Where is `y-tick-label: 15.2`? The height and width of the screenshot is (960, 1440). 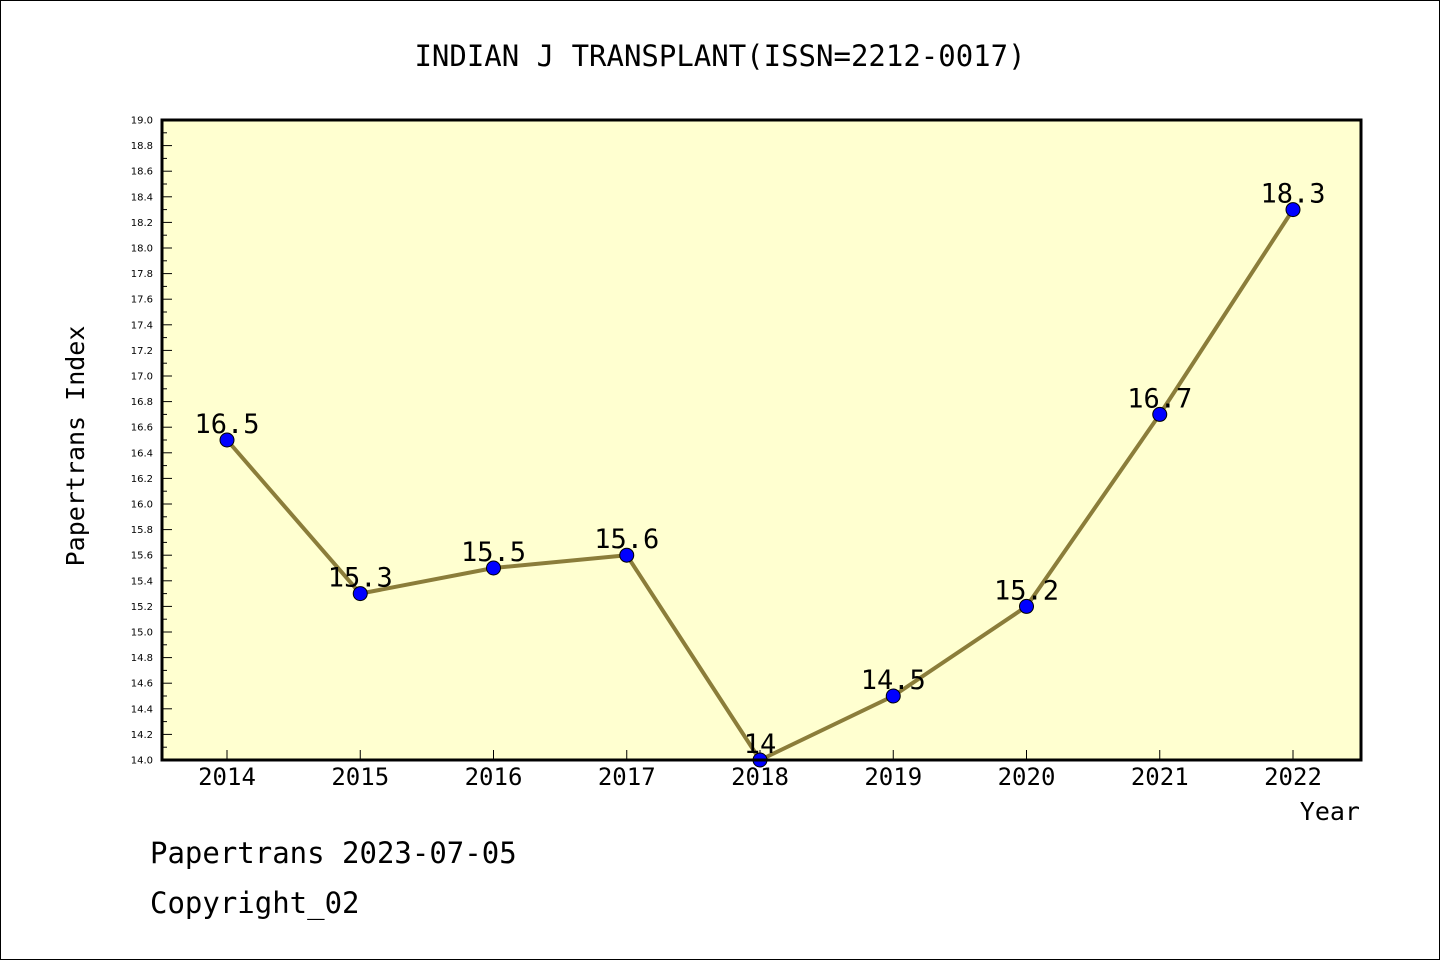
y-tick-label: 15.2 is located at coordinates (142, 607).